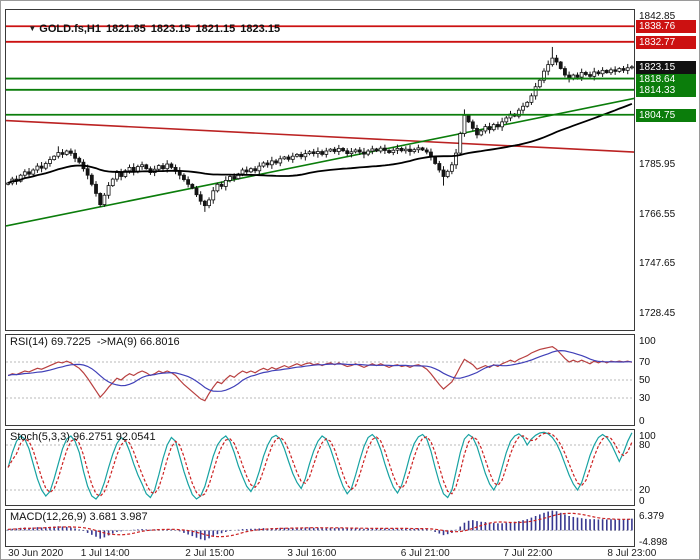  I want to click on time-axis-label: 3 Jul 16:00, so click(312, 553).